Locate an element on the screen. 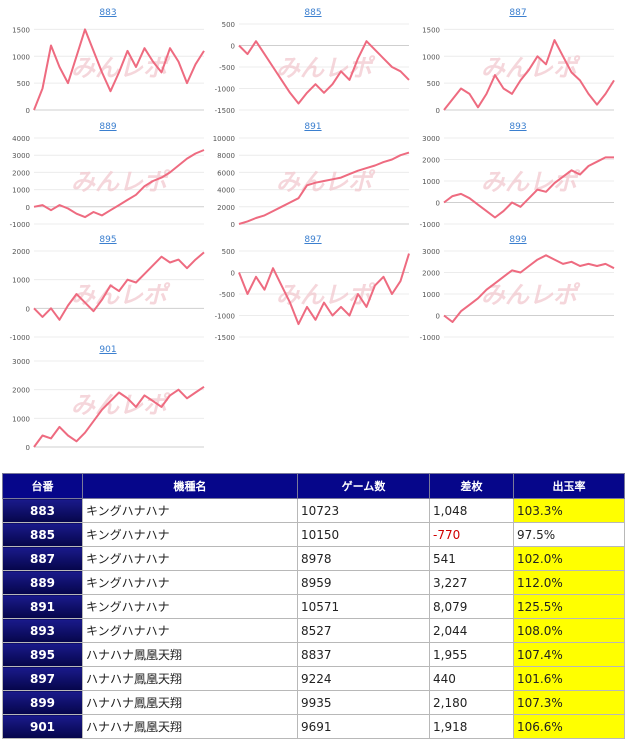  difference-cell: 1,955 is located at coordinates (471, 654).